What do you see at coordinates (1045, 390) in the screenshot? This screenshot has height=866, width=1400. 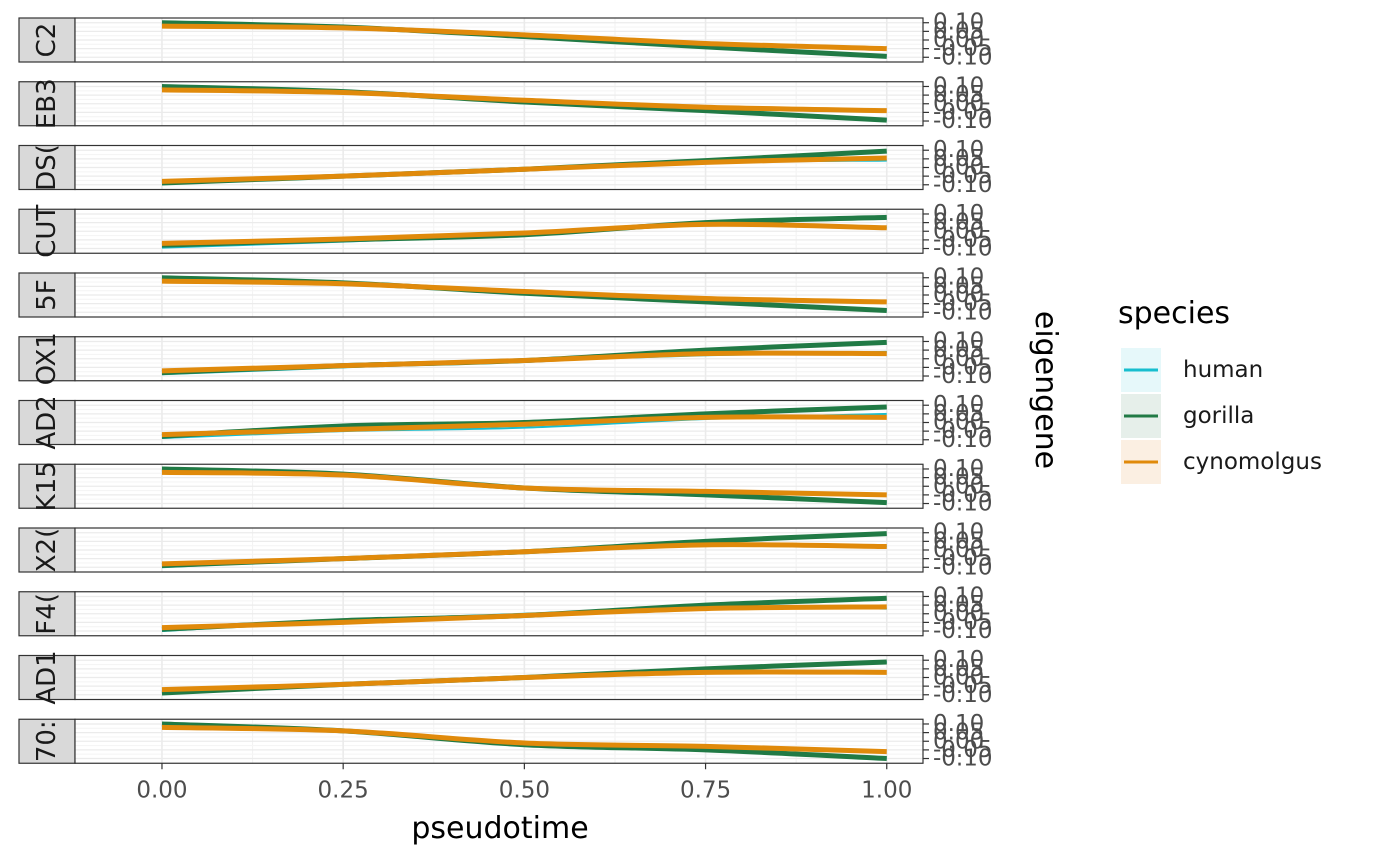 I see `y-axis-title: eigengene` at bounding box center [1045, 390].